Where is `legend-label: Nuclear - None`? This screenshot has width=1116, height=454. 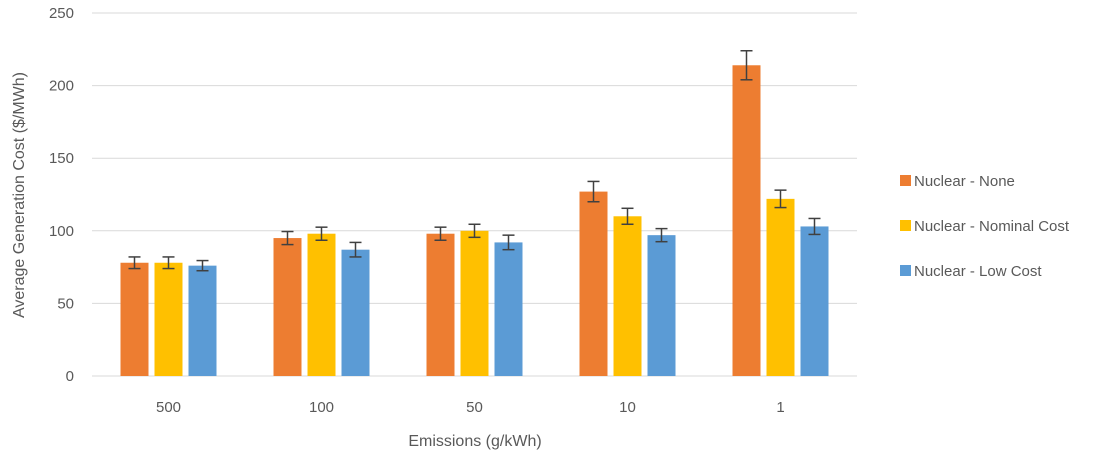 legend-label: Nuclear - None is located at coordinates (964, 181).